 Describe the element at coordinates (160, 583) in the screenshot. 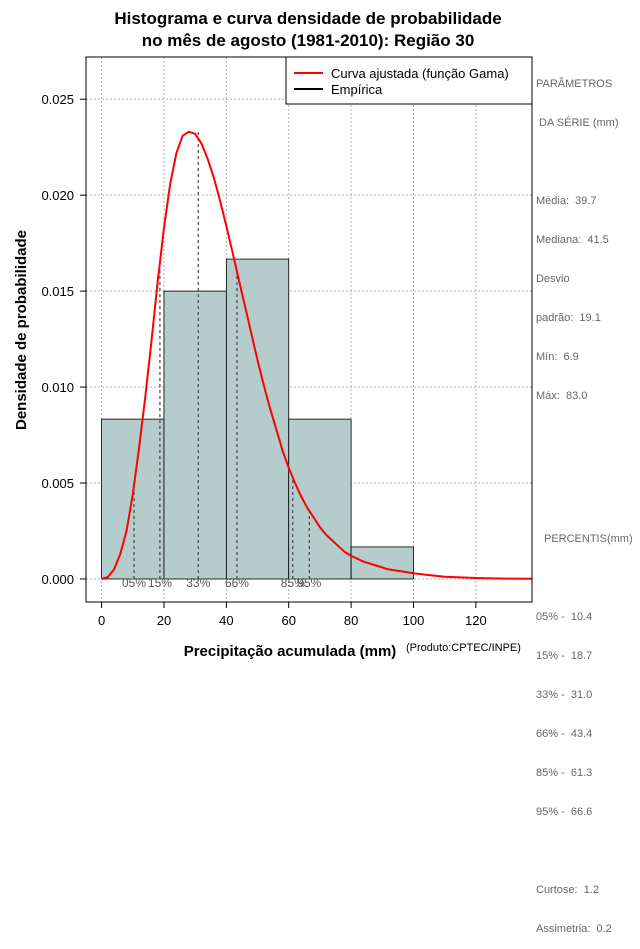

I see `percentile-label: 15%` at that location.